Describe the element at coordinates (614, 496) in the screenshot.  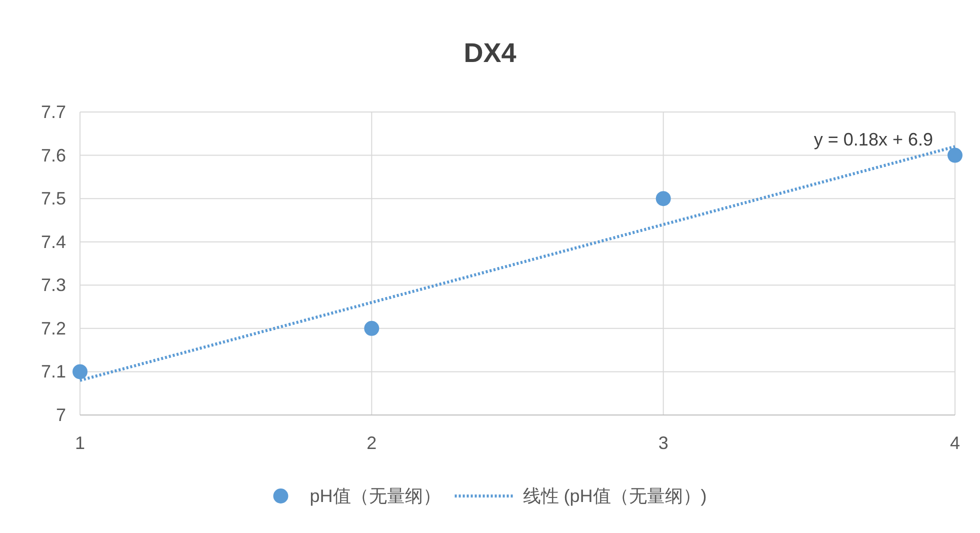
I see `legend-label: 线性 (pH值（无量纲）)` at that location.